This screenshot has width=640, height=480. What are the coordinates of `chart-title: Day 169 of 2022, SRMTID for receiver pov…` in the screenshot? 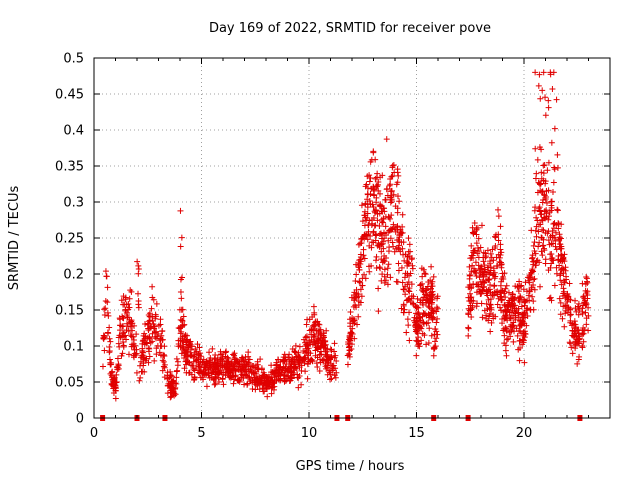 It's located at (350, 28).